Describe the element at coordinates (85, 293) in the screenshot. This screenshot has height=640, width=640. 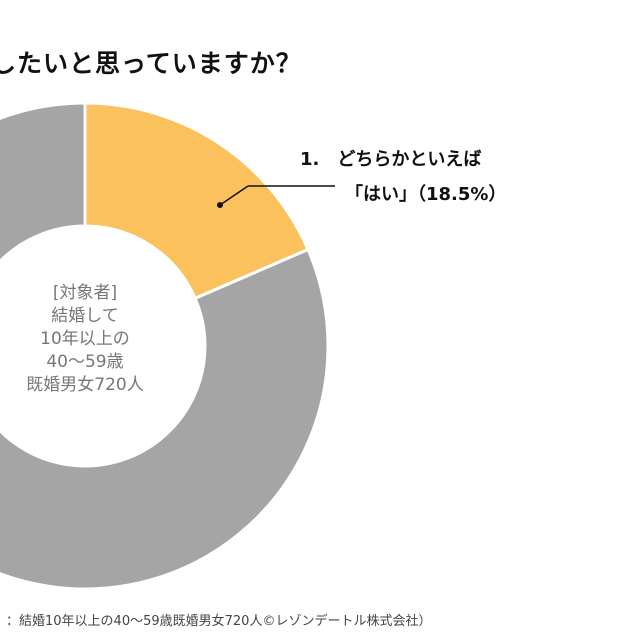
I see `center-line: [対象者]` at that location.